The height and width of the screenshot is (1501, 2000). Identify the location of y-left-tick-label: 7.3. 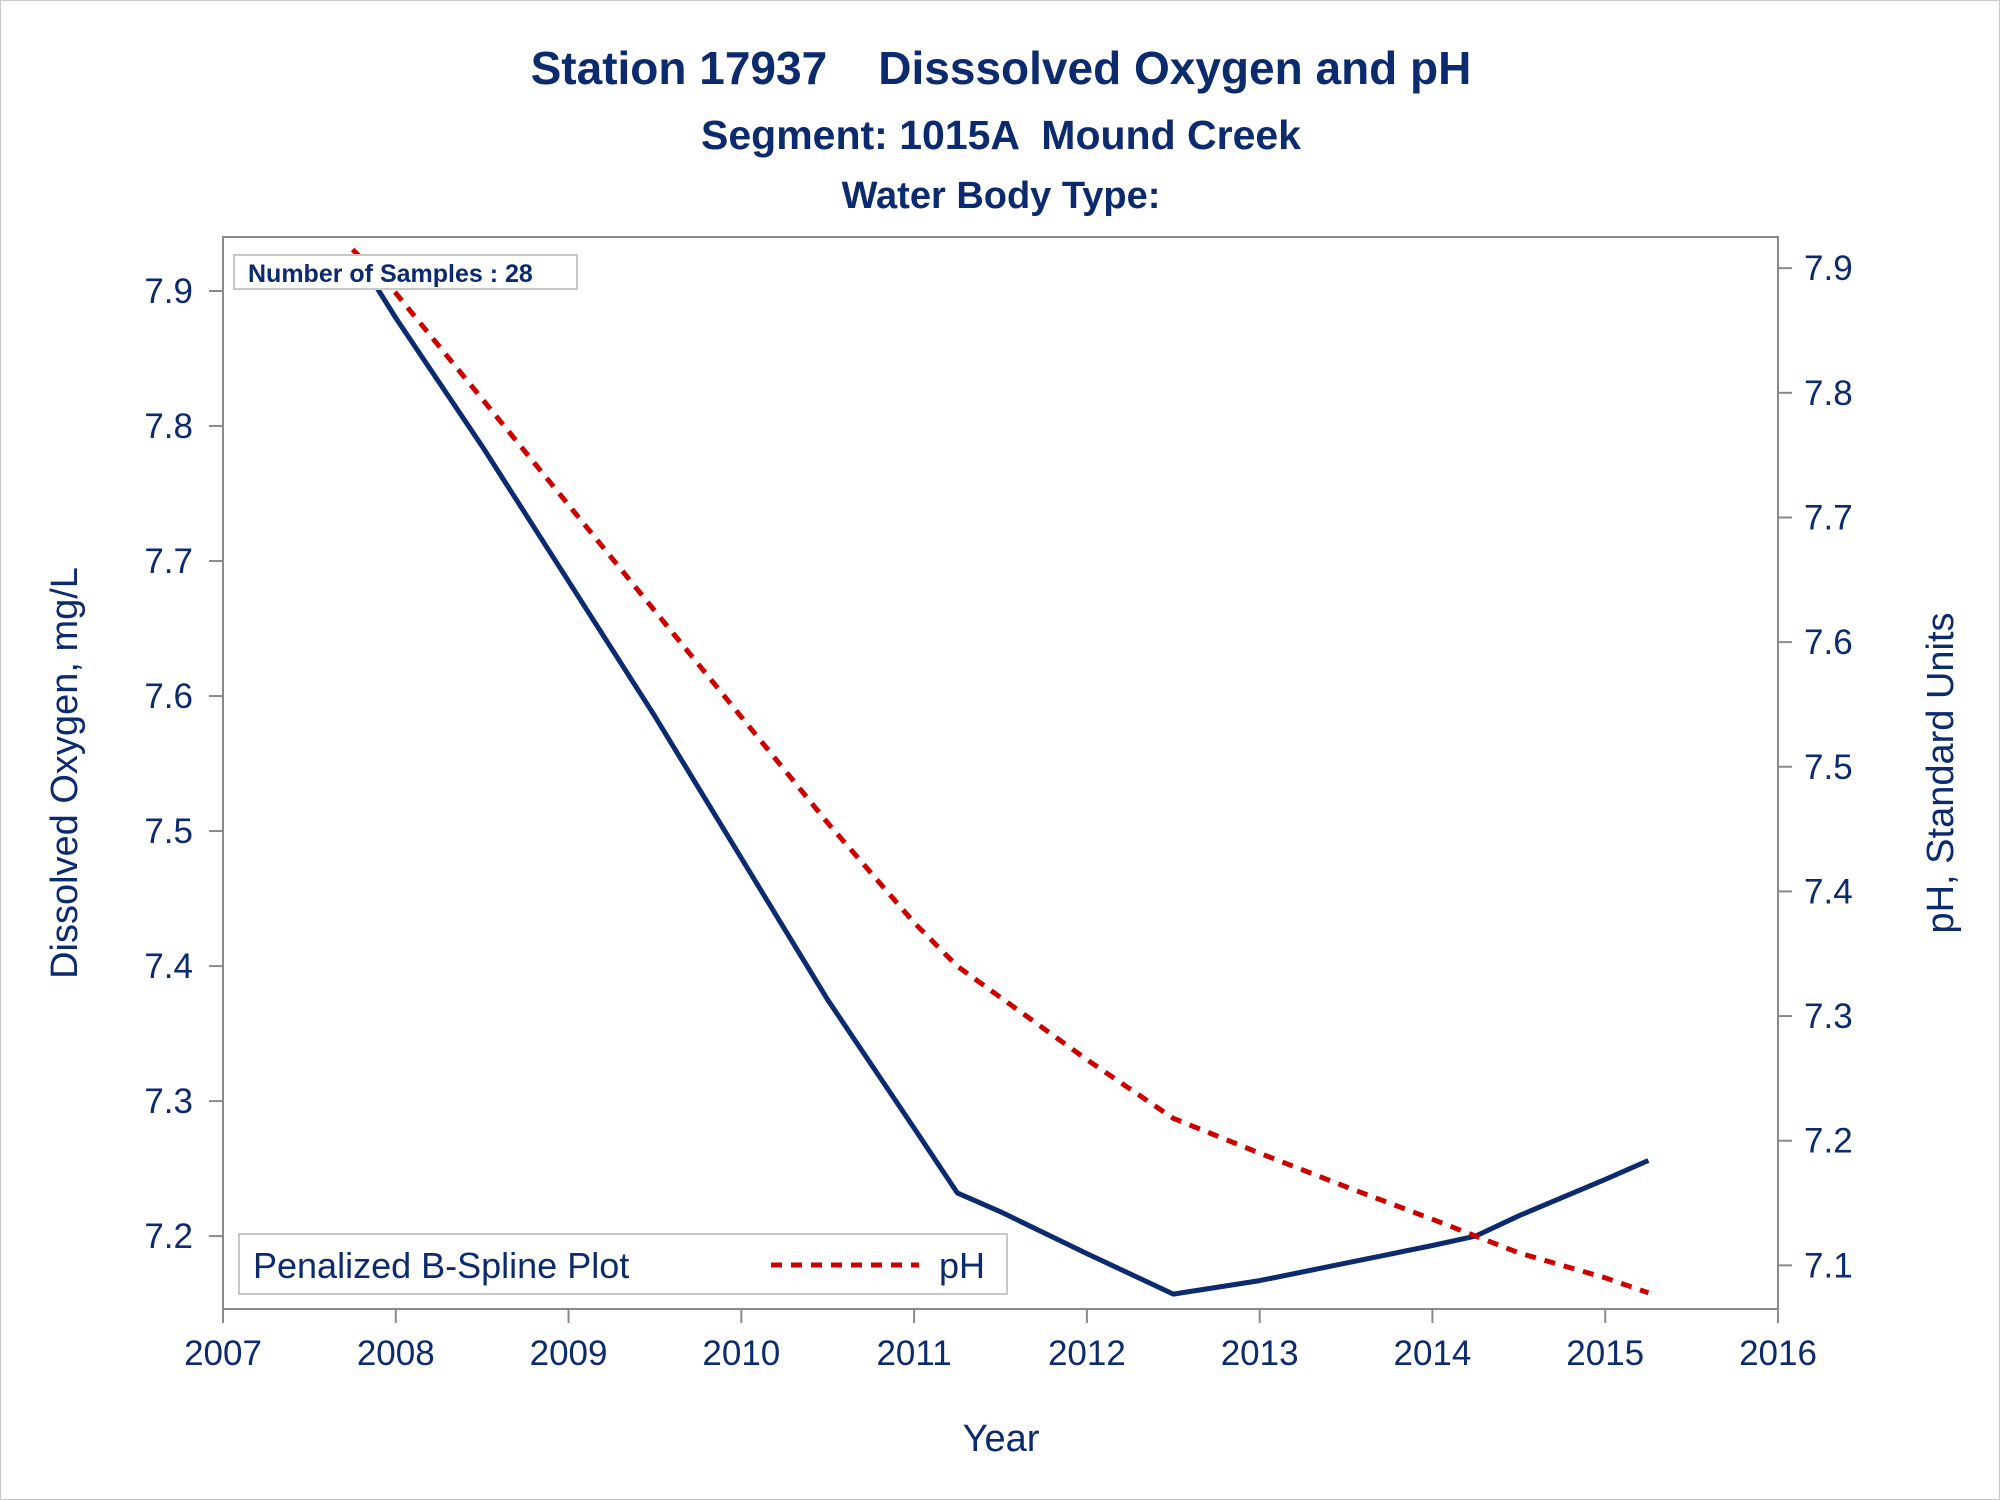
(168, 1101).